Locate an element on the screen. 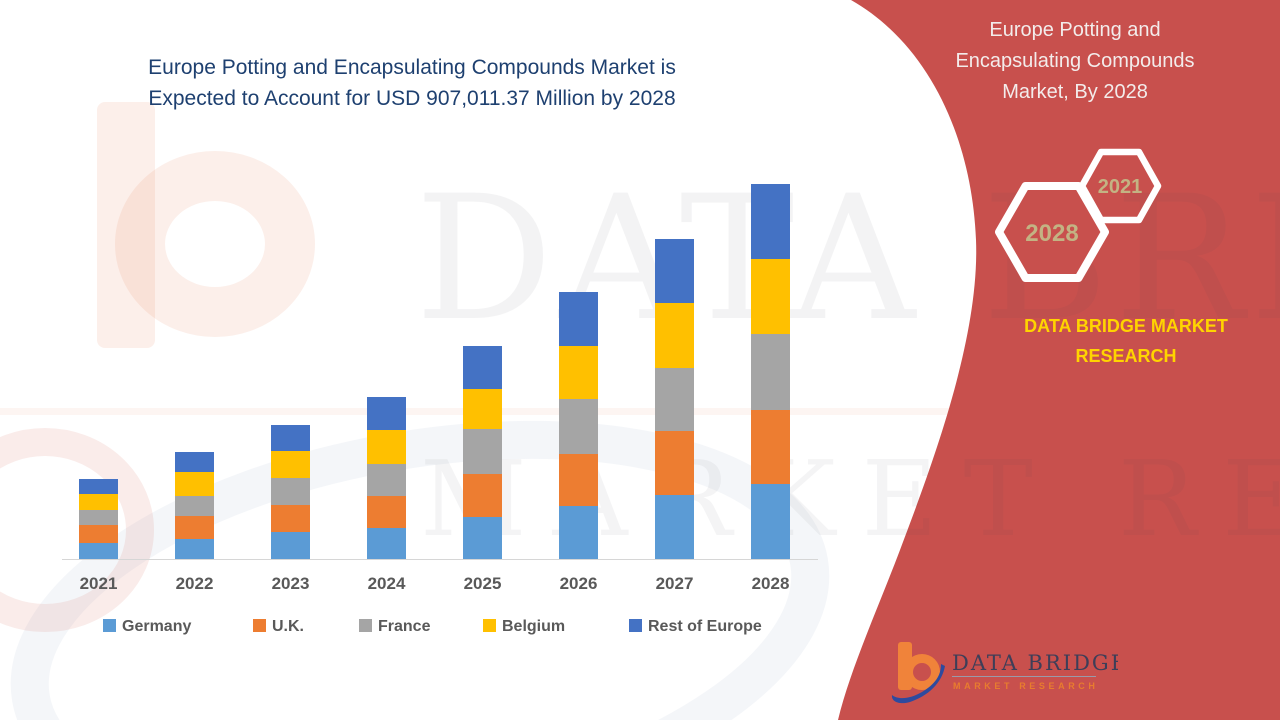 Image resolution: width=1280 pixels, height=720 pixels. logo-name: DATA BRIDGE is located at coordinates (1035, 663).